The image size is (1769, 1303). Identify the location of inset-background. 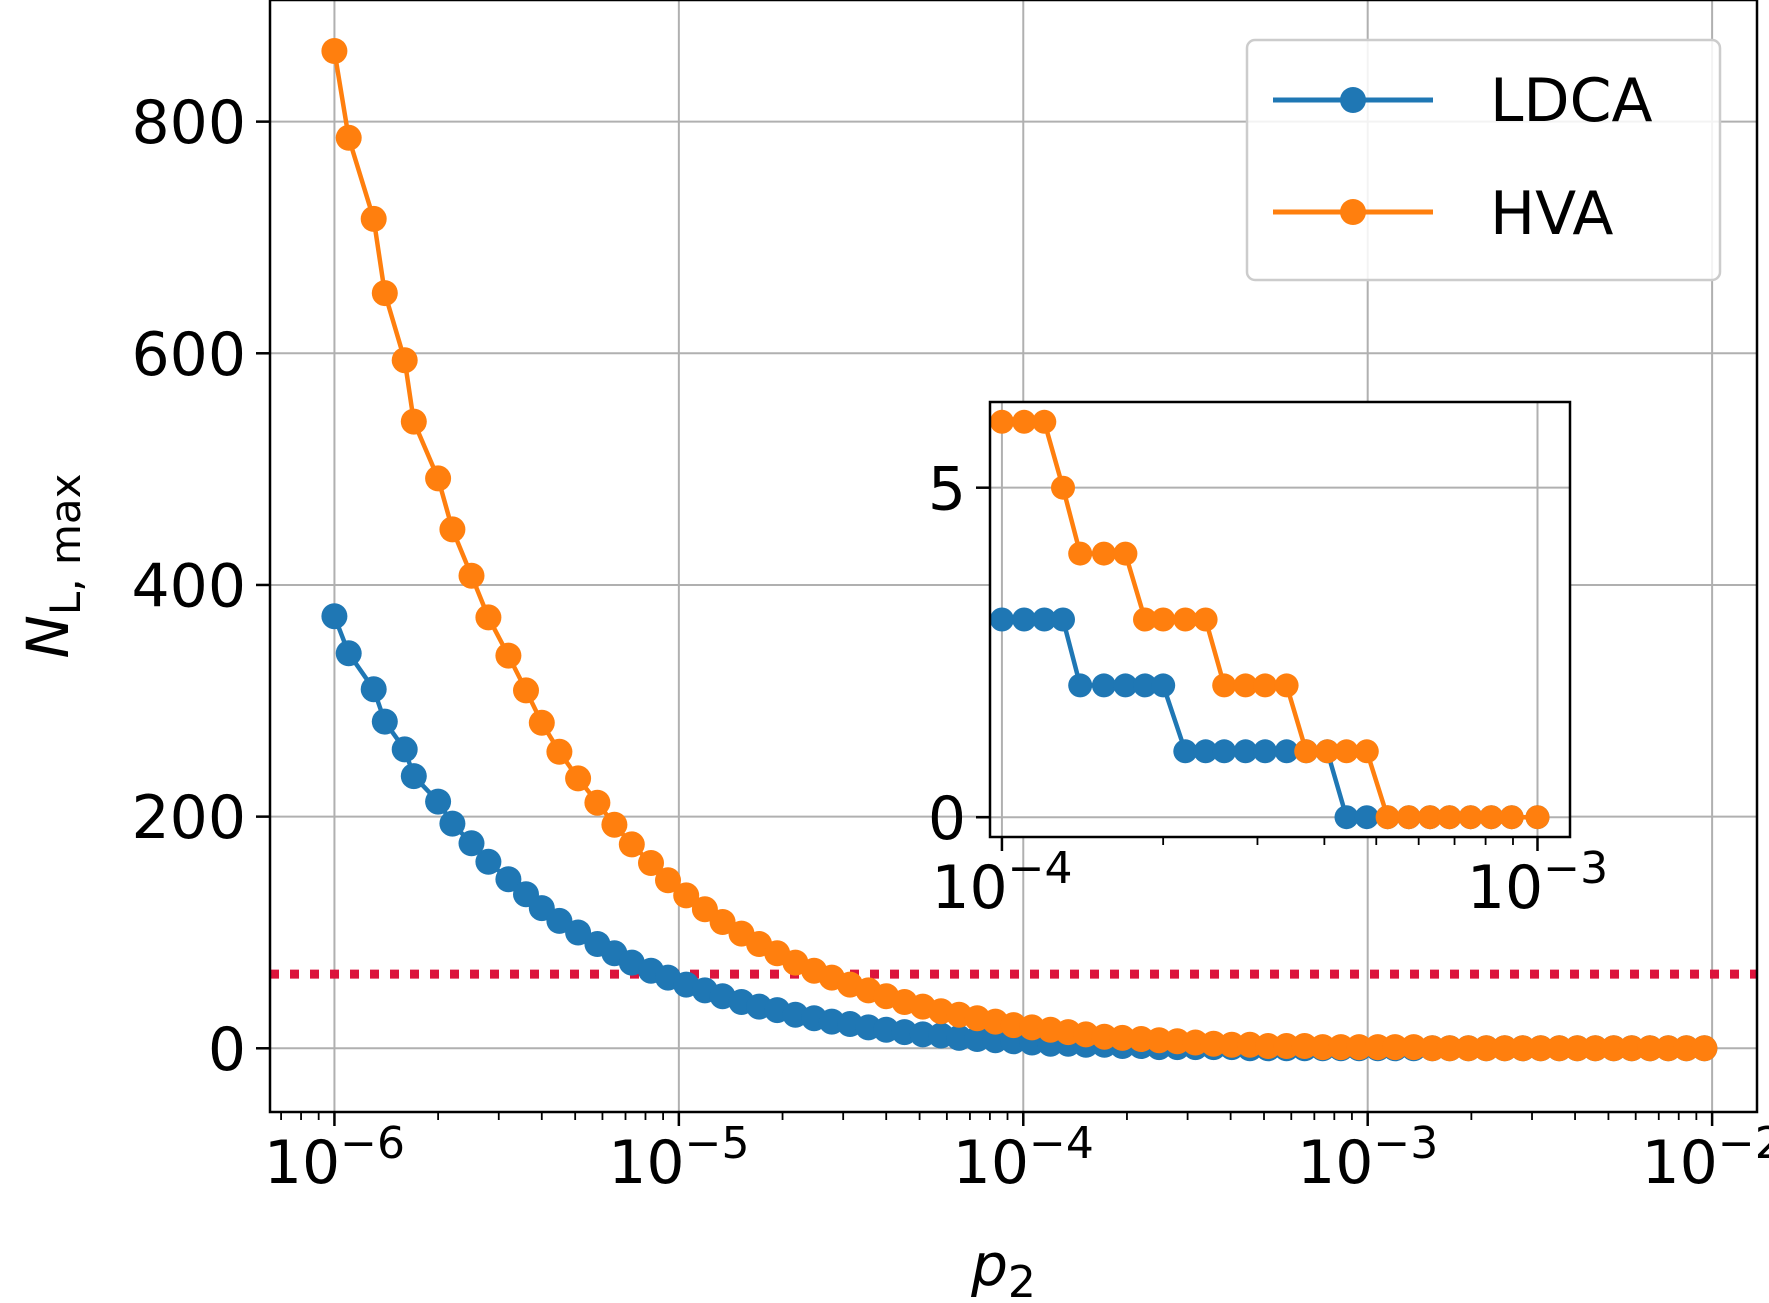
(1280, 619).